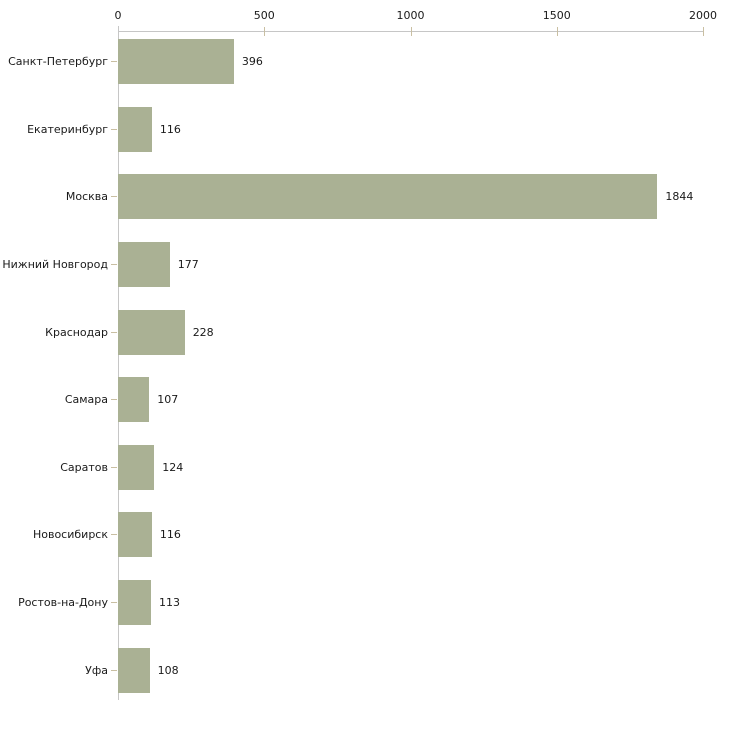 The height and width of the screenshot is (730, 730). Describe the element at coordinates (365, 130) in the screenshot. I see `chart-row: Екатеринбург 116` at that location.